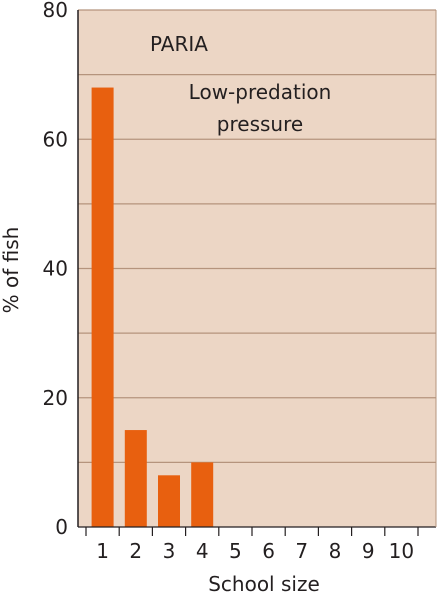 The width and height of the screenshot is (440, 596). What do you see at coordinates (55, 398) in the screenshot?
I see `y-tick-label: 20` at bounding box center [55, 398].